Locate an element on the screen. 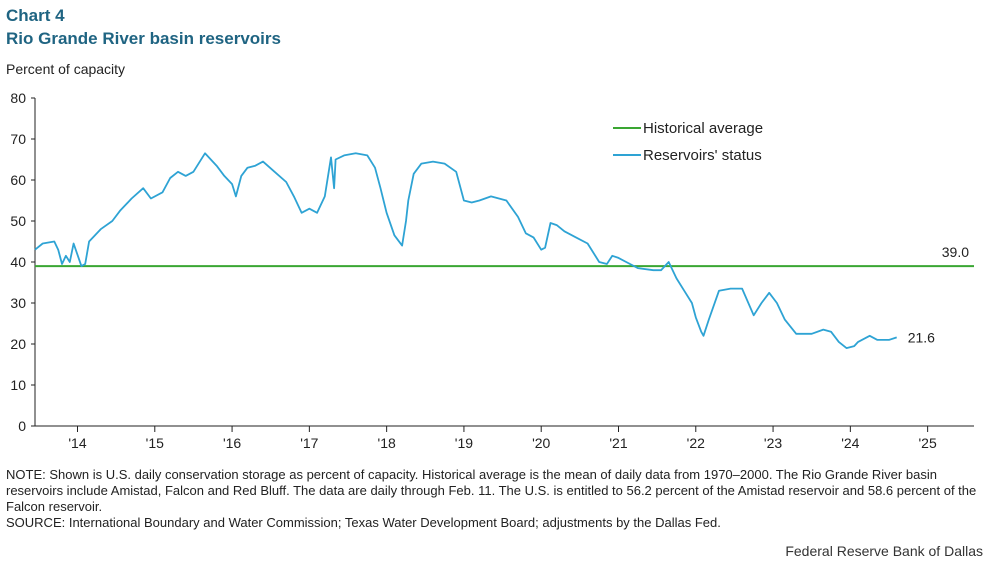  x-tick-label: '15 is located at coordinates (155, 443).